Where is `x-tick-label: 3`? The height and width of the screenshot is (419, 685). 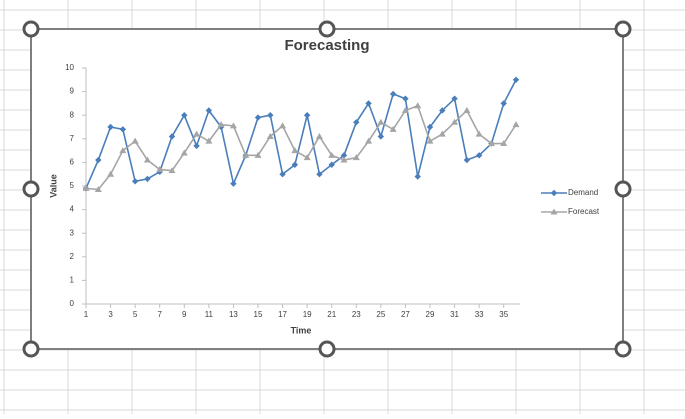 x-tick-label: 3 is located at coordinates (110, 314).